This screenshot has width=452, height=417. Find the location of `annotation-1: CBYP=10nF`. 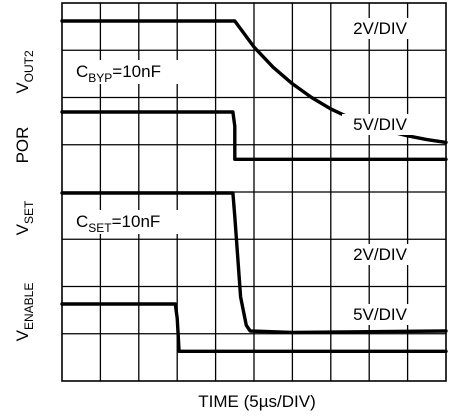

annotation-1: CBYP=10nF is located at coordinates (118, 73).